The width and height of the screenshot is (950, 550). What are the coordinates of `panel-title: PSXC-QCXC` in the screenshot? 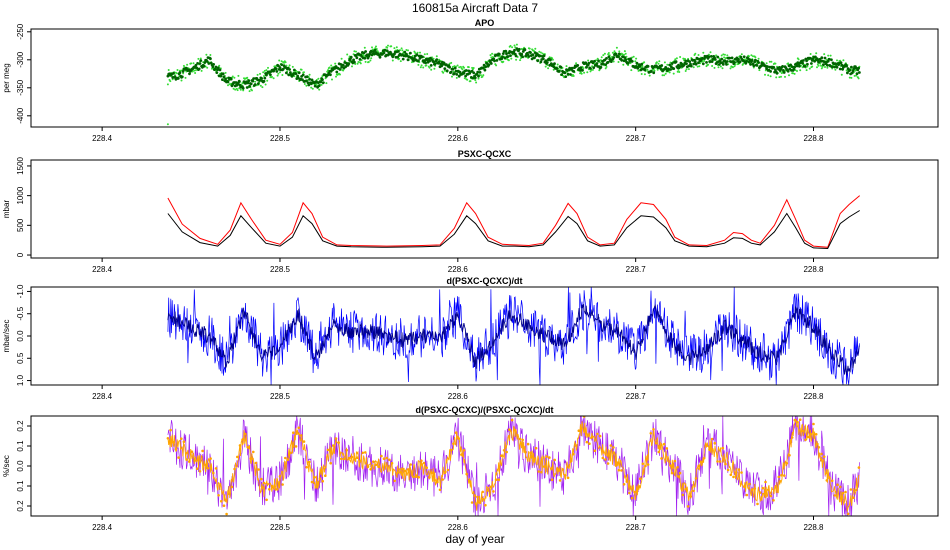 It's located at (485, 154).